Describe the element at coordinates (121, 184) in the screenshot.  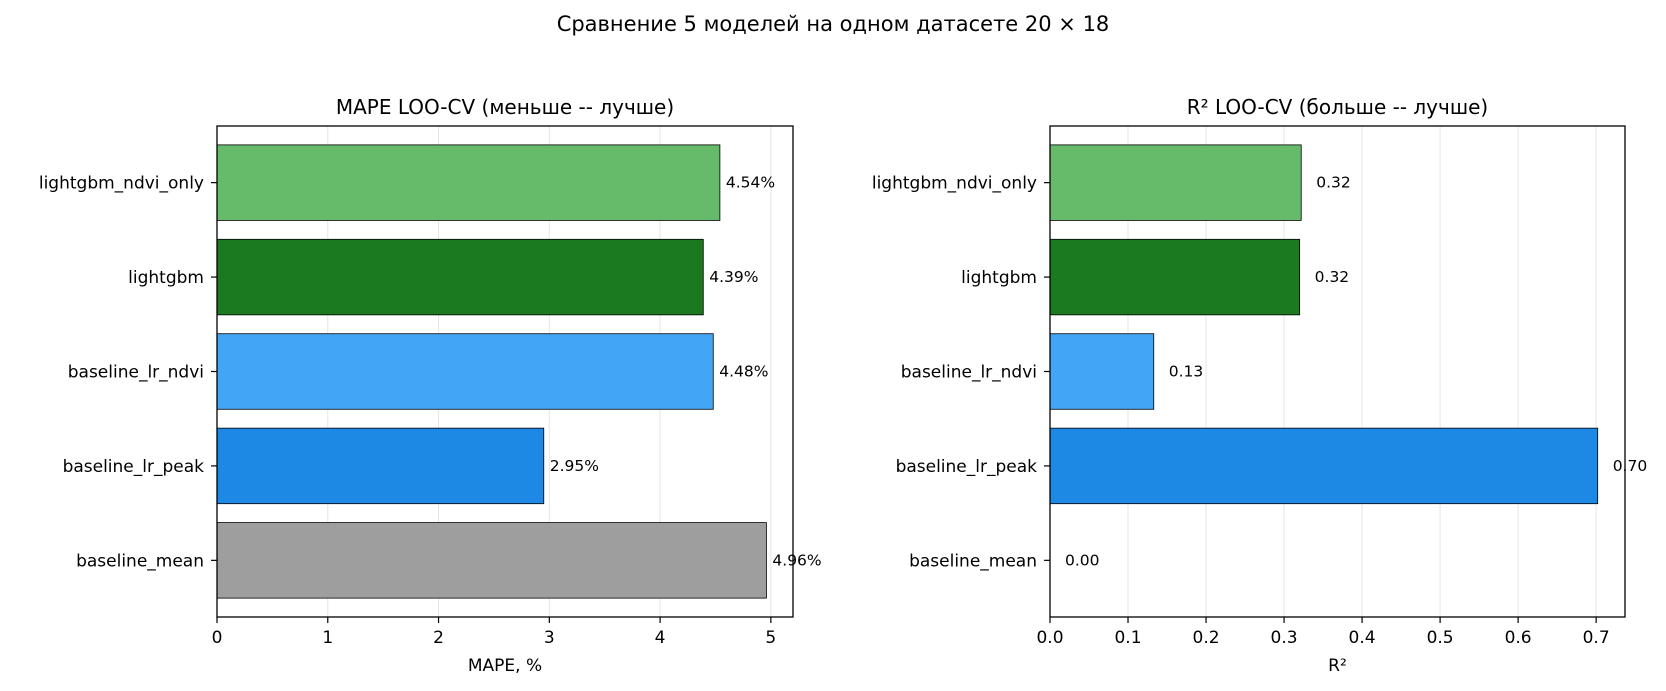
I see `mape-category-label: lightgbm_ndvi_only` at that location.